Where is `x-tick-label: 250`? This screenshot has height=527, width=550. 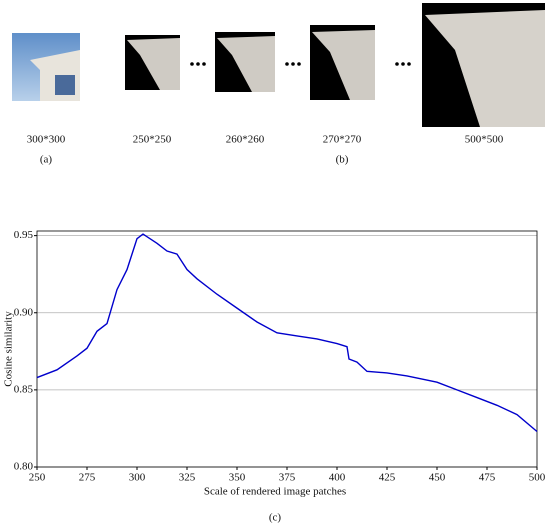 x-tick-label: 250 is located at coordinates (37, 478).